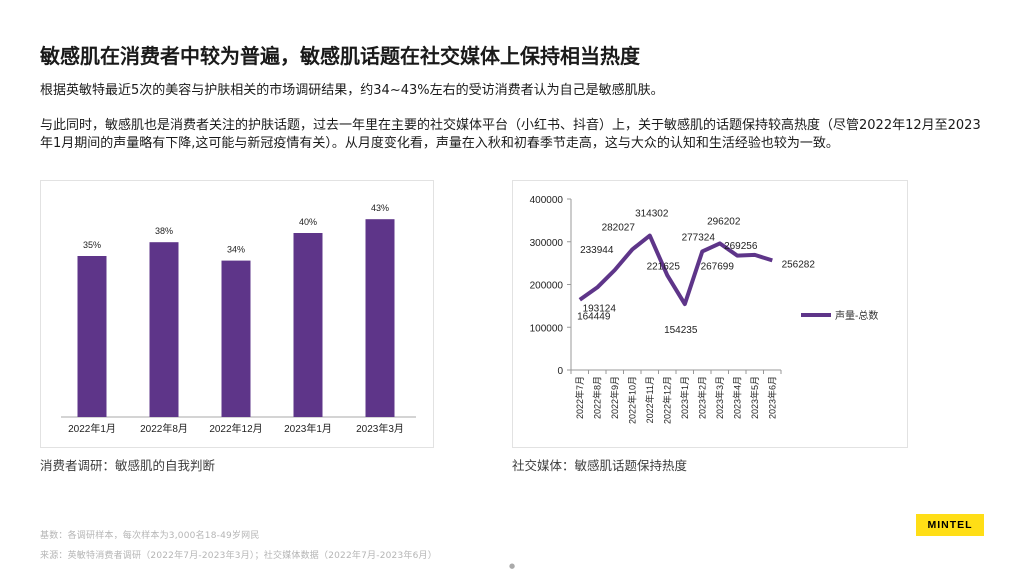 The image size is (1024, 576). What do you see at coordinates (547, 200) in the screenshot?
I see `y-tick-label: 400000` at bounding box center [547, 200].